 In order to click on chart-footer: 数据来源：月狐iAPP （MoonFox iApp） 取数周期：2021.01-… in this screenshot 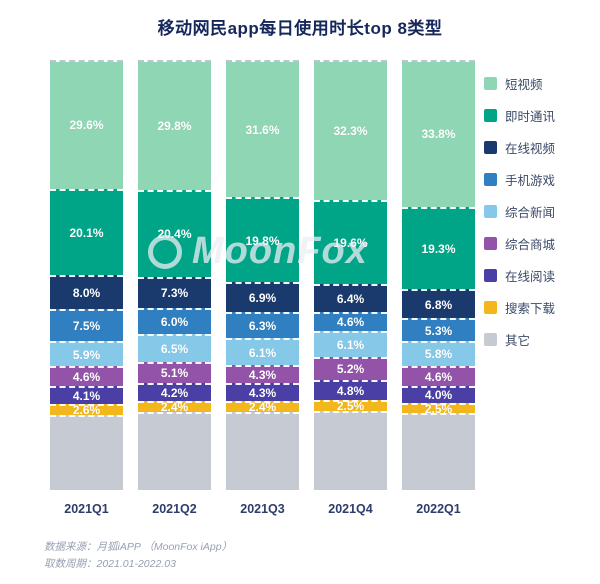, I will do `click(138, 555)`.